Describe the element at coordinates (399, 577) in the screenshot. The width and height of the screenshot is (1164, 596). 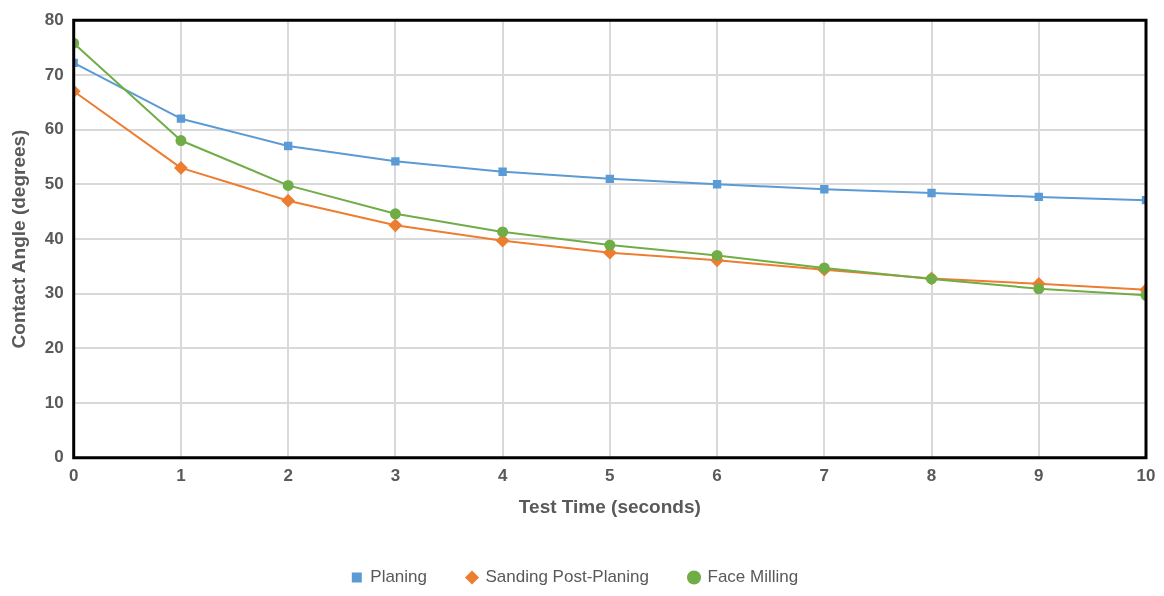
I see `legend-label: Planing` at that location.